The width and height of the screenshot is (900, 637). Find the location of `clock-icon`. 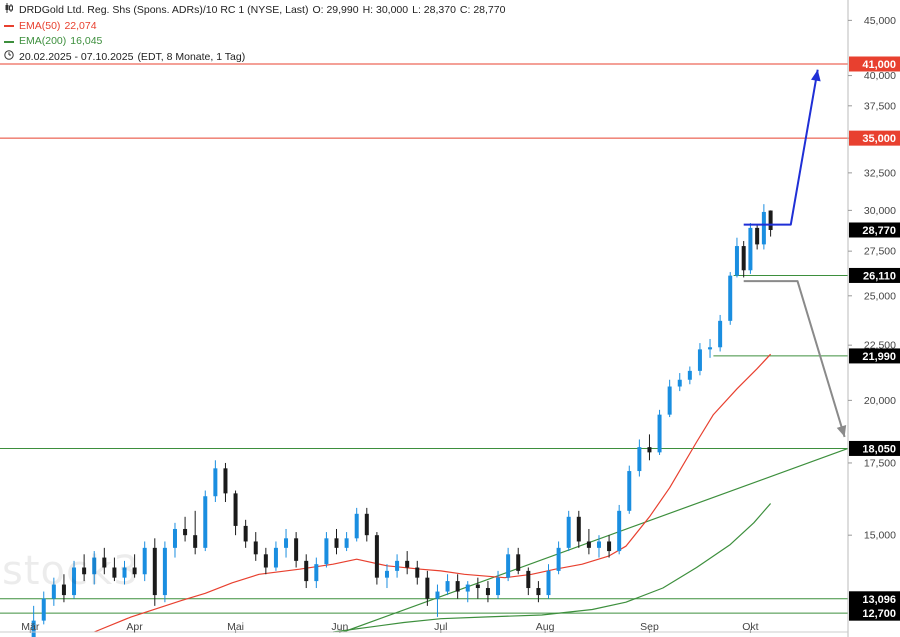

clock-icon is located at coordinates (9, 57).